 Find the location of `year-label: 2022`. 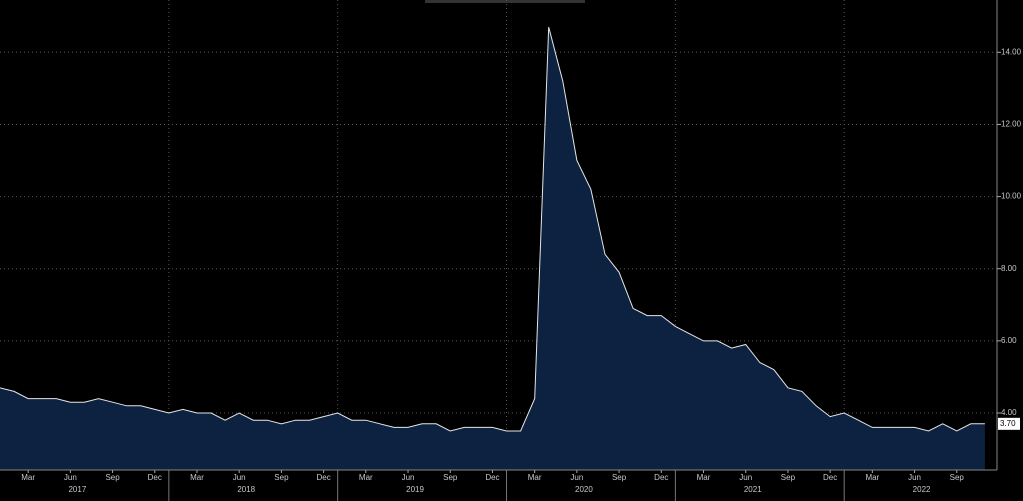

year-label: 2022 is located at coordinates (922, 489).